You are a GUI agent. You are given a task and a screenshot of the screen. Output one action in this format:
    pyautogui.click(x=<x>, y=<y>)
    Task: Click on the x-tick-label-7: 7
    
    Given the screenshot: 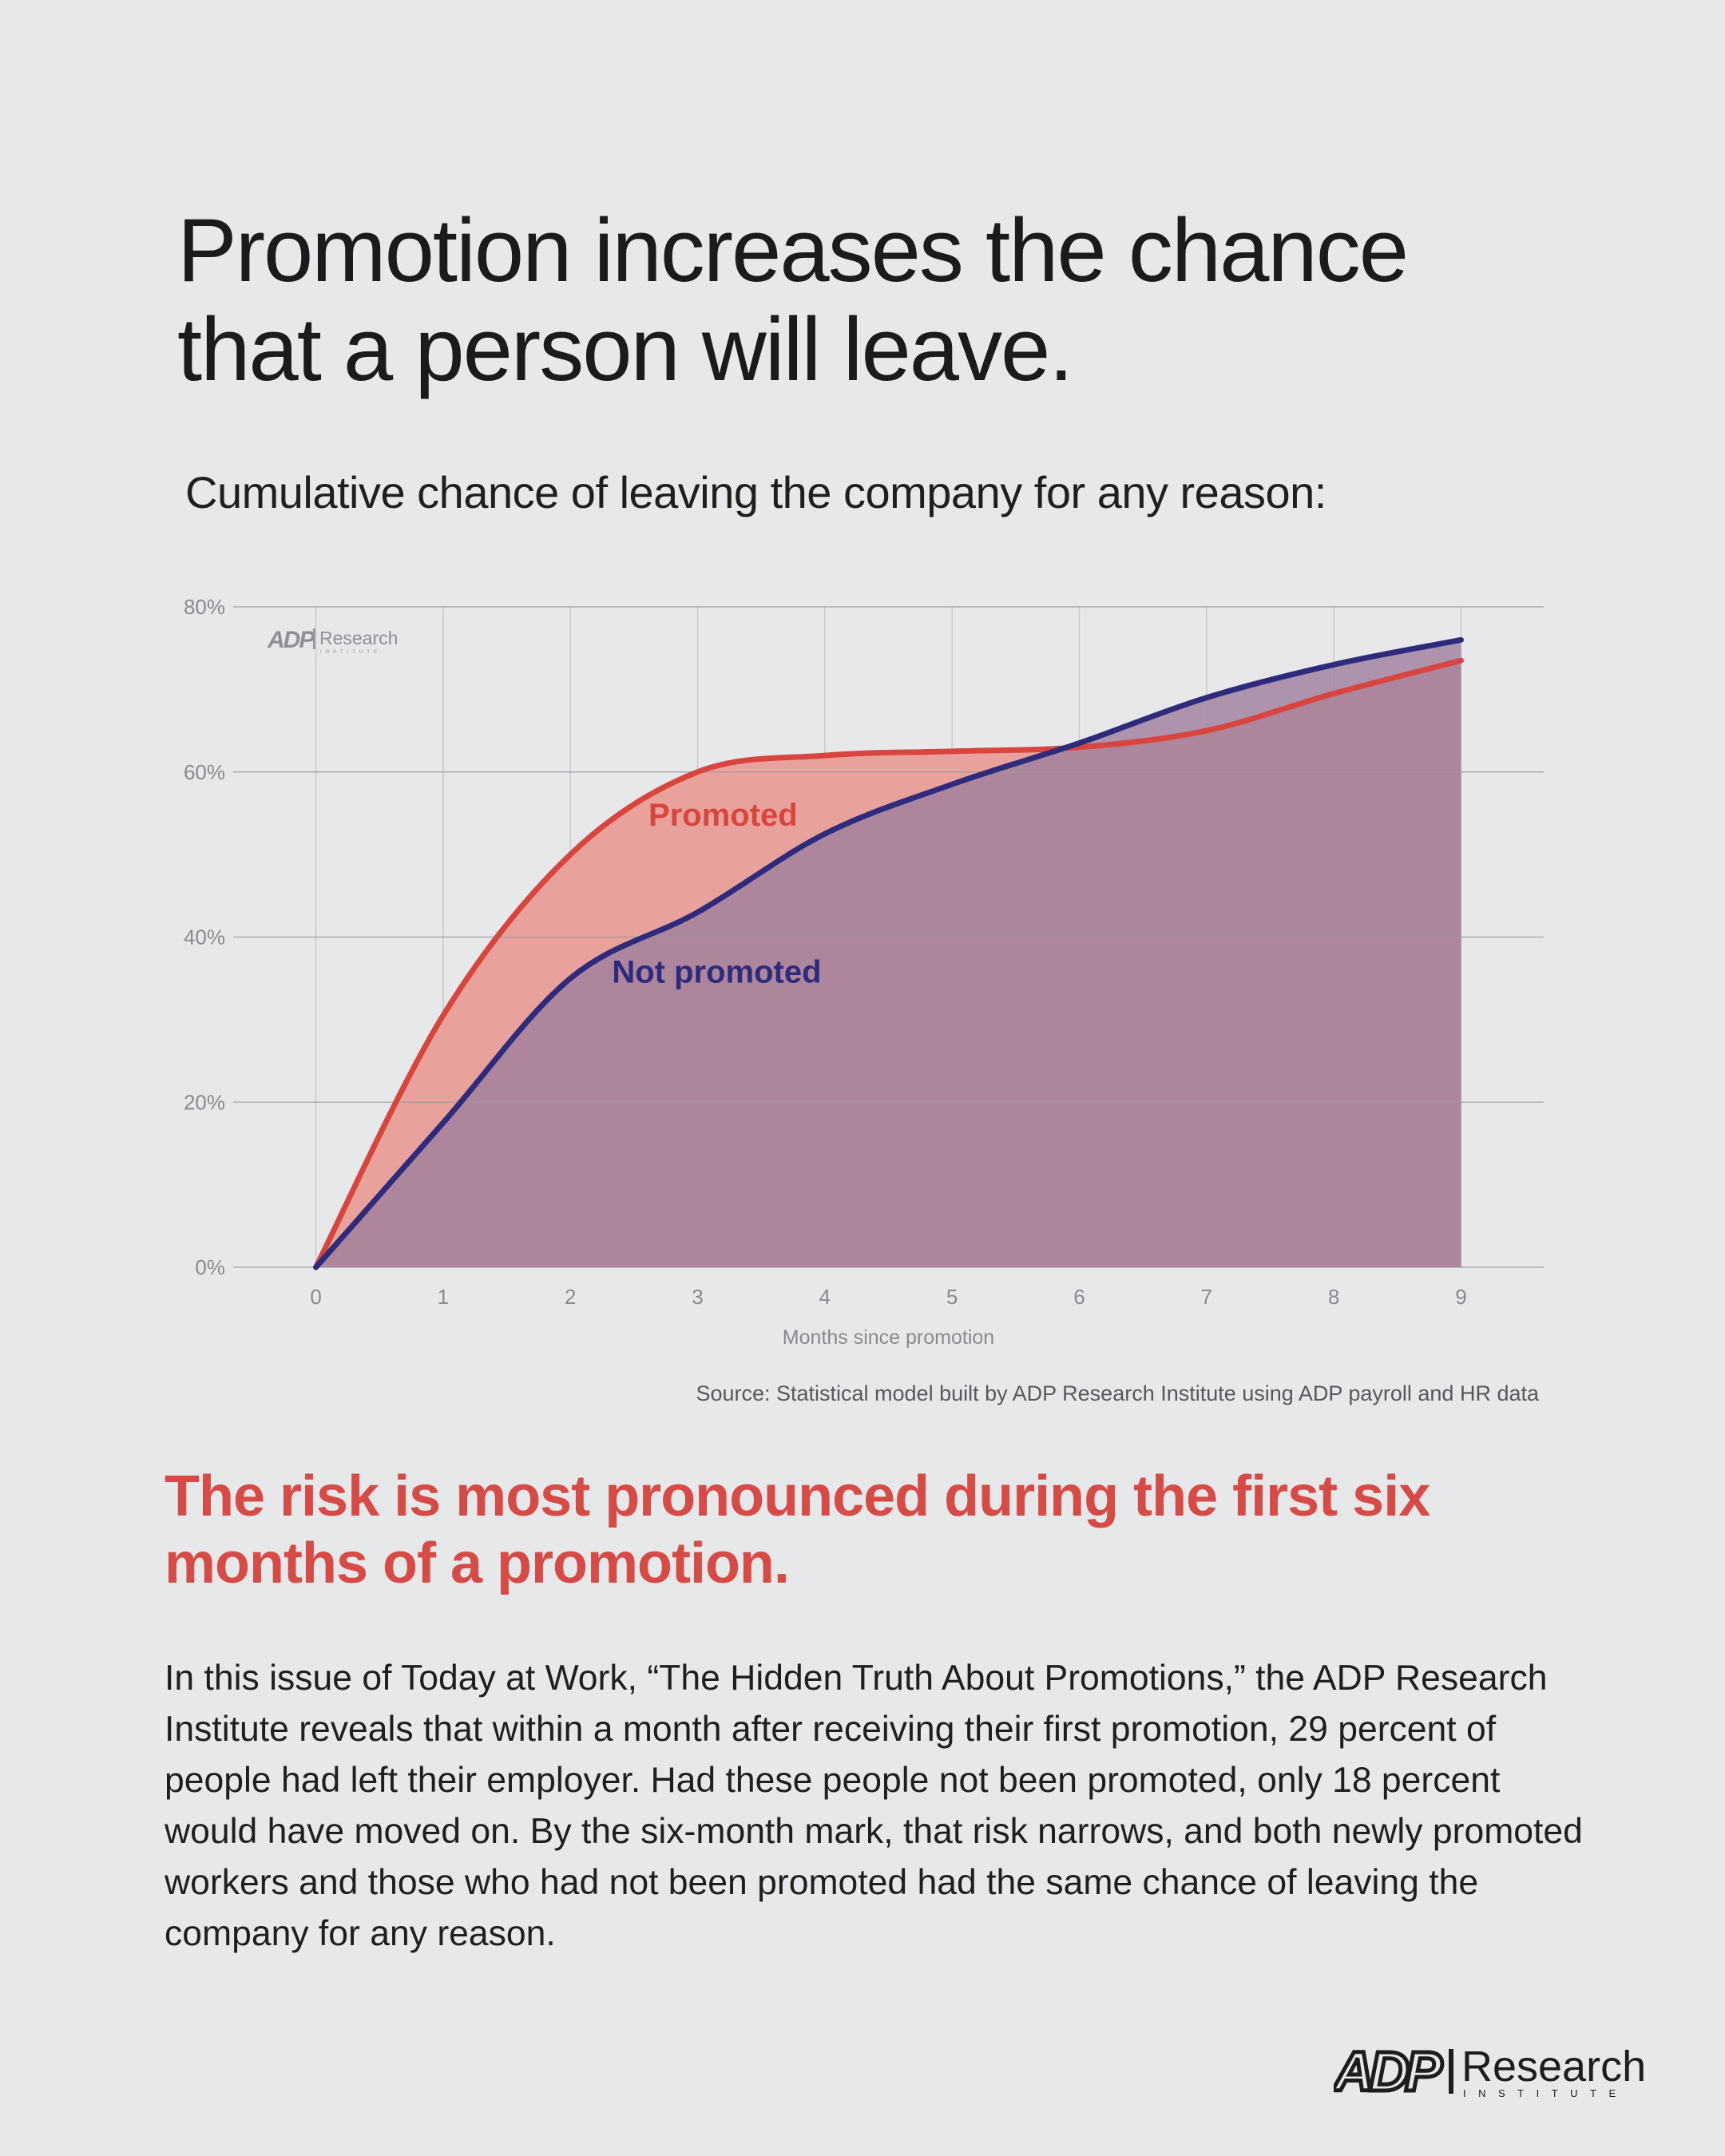 What is the action you would take?
    pyautogui.click(x=1207, y=1297)
    